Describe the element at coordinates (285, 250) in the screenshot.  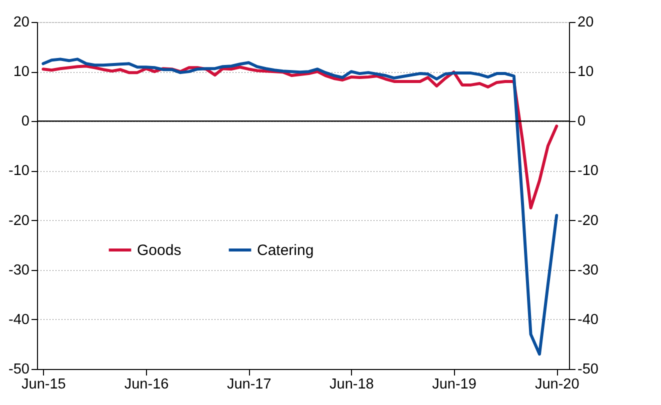
I see `legend-label: Catering` at that location.